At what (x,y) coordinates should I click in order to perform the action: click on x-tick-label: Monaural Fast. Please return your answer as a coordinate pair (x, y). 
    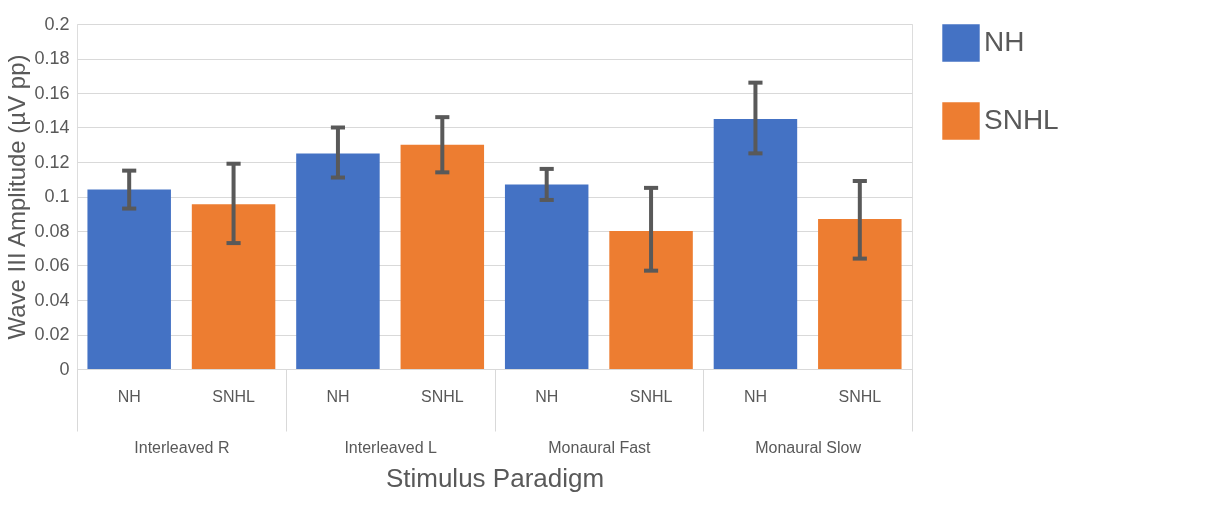
    Looking at the image, I should click on (600, 447).